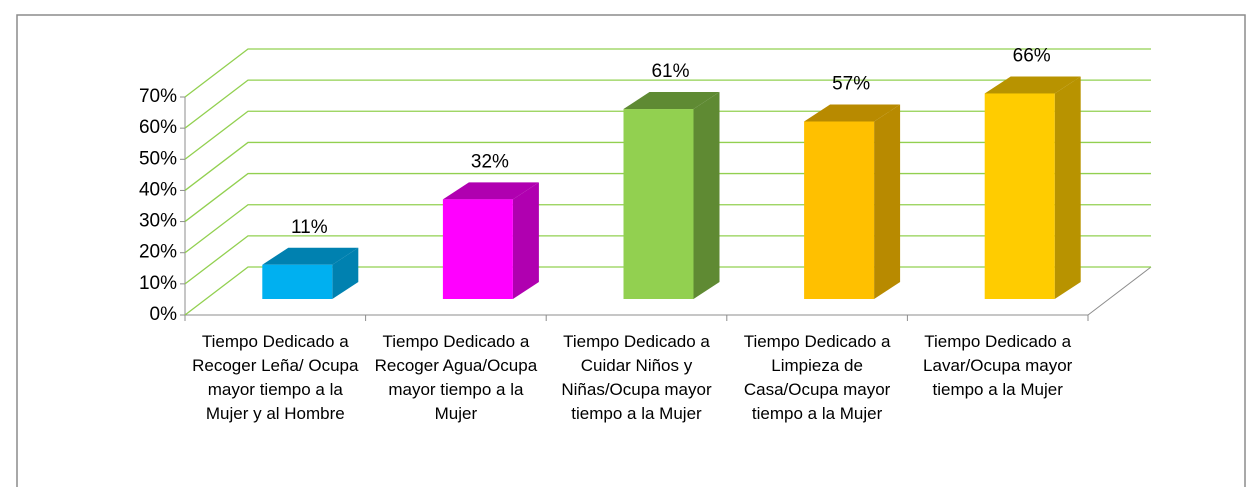  What do you see at coordinates (158, 96) in the screenshot?
I see `y-tick-label: 70%` at bounding box center [158, 96].